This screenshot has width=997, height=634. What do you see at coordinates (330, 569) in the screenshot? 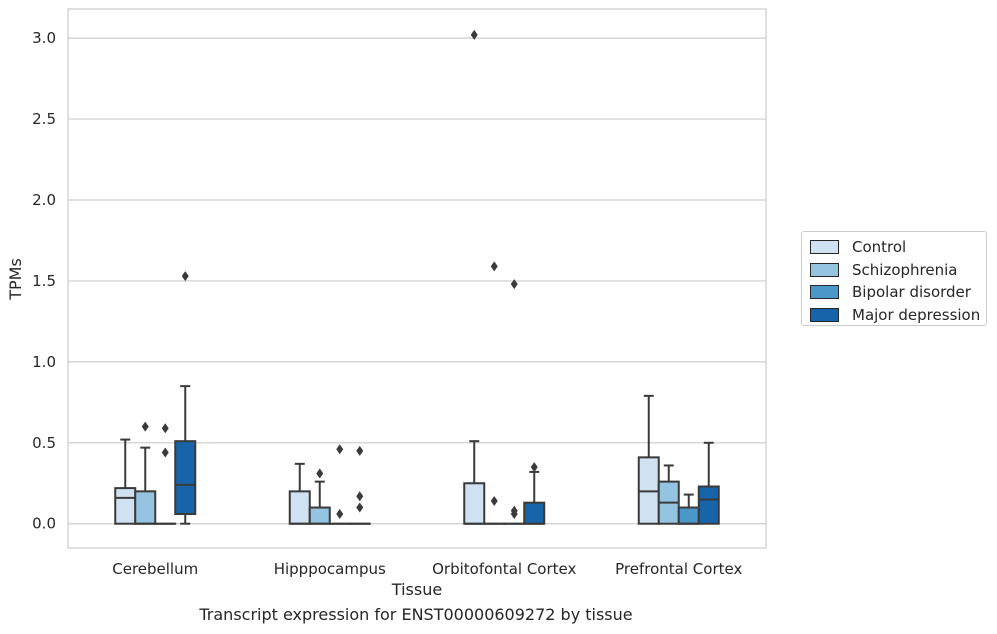
I see `x-tick-label: Hipppocampus` at bounding box center [330, 569].